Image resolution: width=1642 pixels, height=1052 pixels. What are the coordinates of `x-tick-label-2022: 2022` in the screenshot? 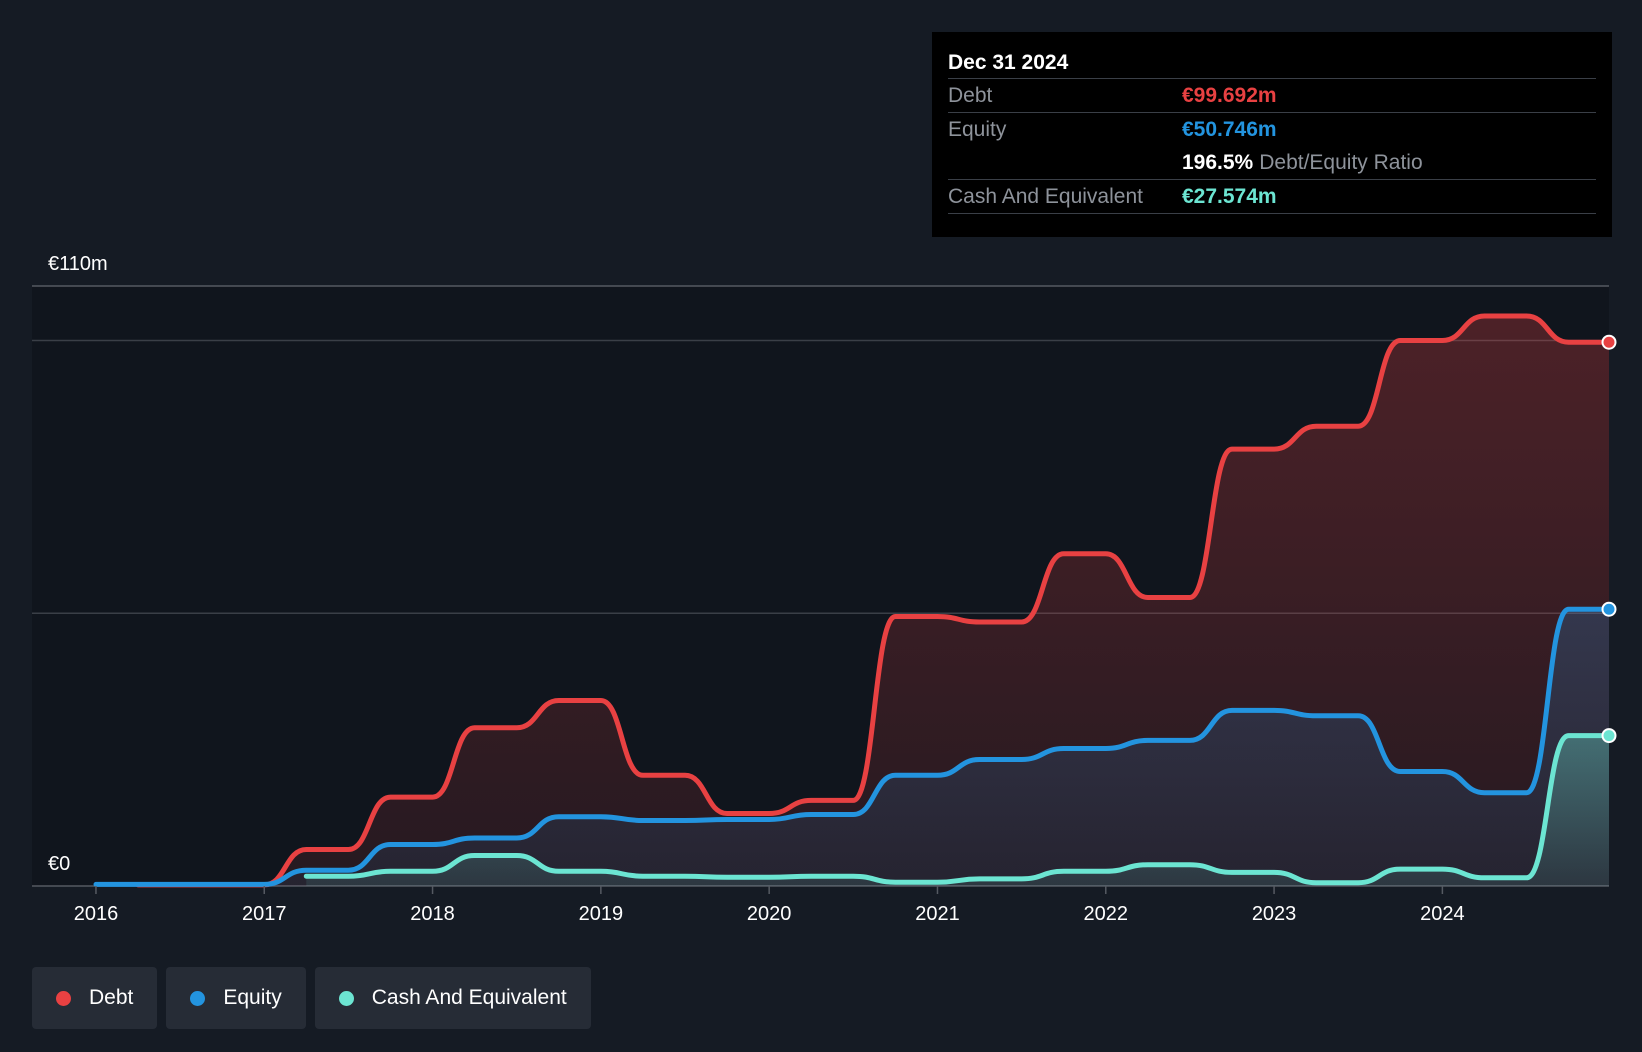 It's located at (1106, 914).